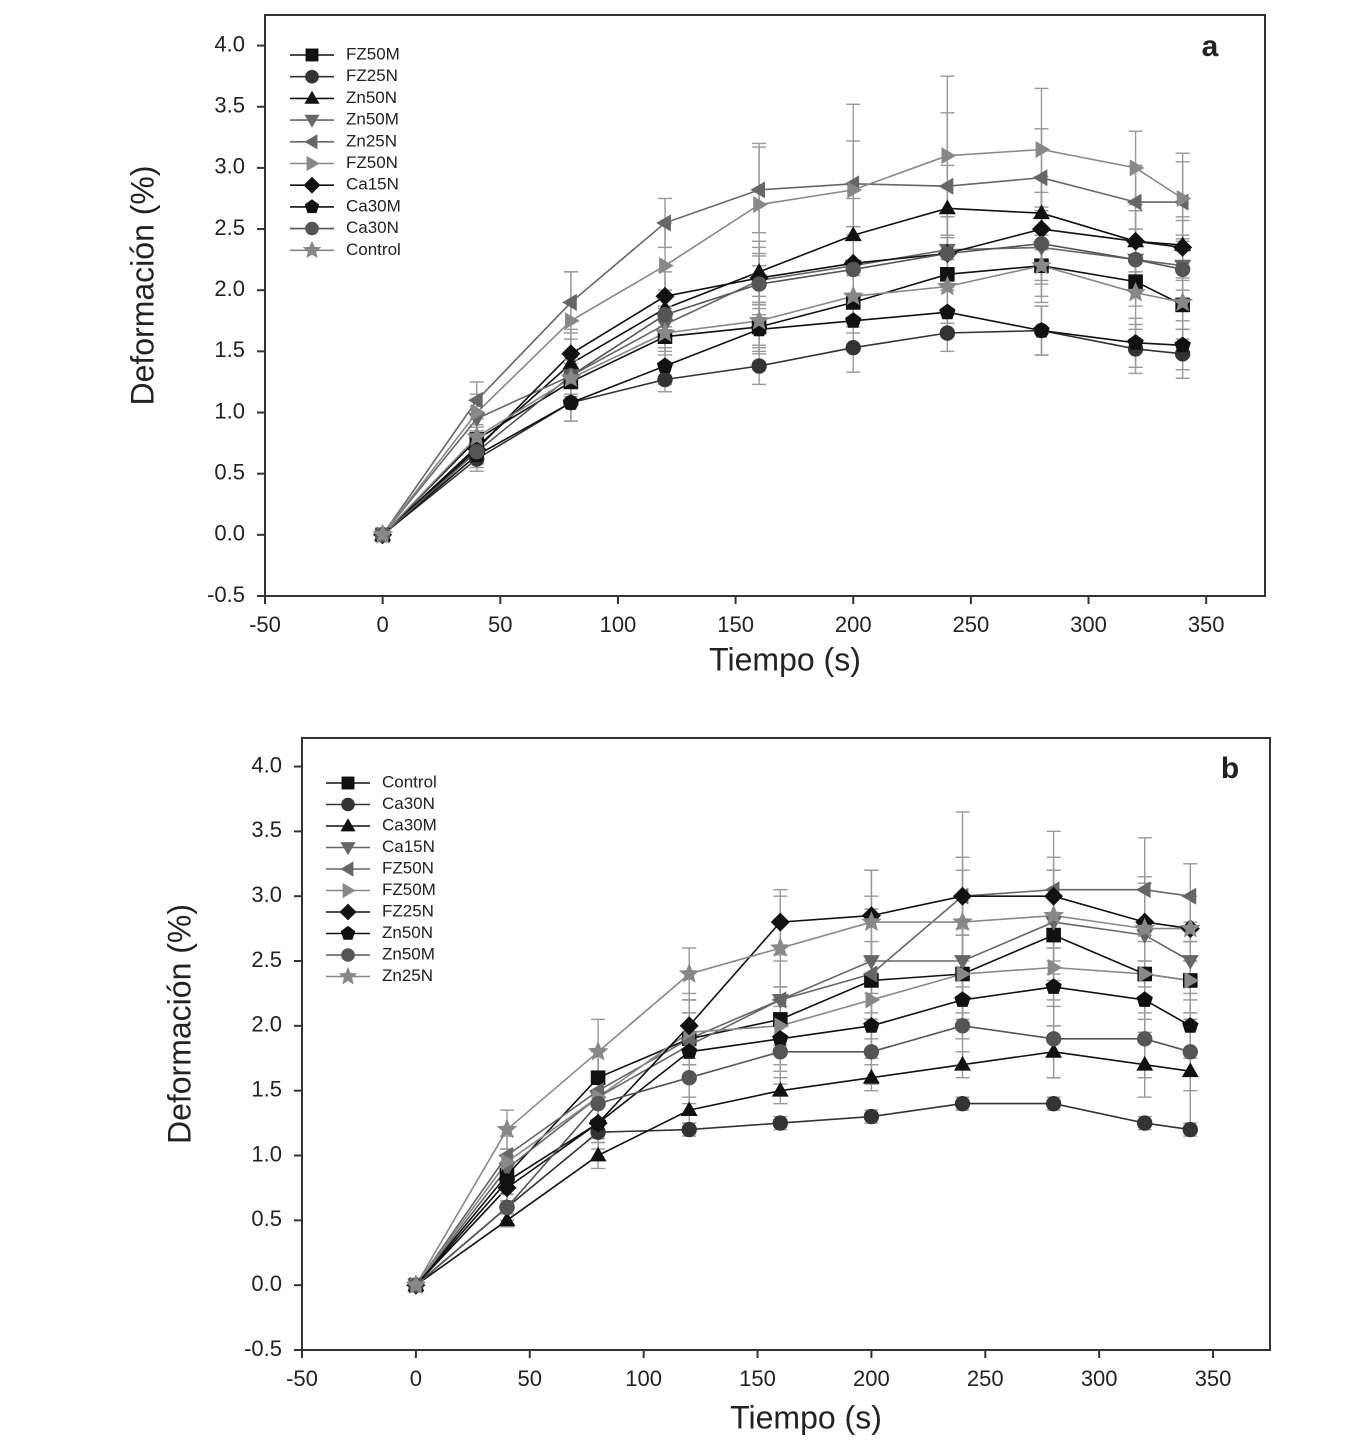 This screenshot has height=1440, width=1350. Describe the element at coordinates (381, 781) in the screenshot. I see `legend-item: Control` at that location.